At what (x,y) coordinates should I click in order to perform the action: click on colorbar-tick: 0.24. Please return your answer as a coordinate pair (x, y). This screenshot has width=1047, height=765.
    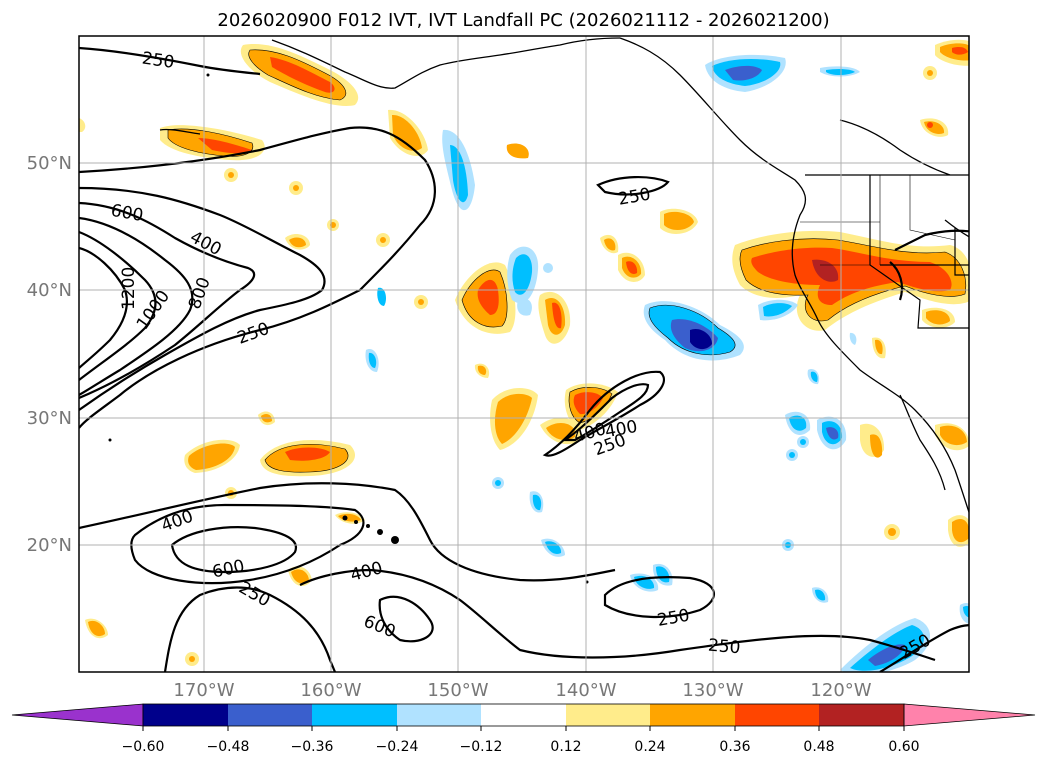
    Looking at the image, I should click on (649, 747).